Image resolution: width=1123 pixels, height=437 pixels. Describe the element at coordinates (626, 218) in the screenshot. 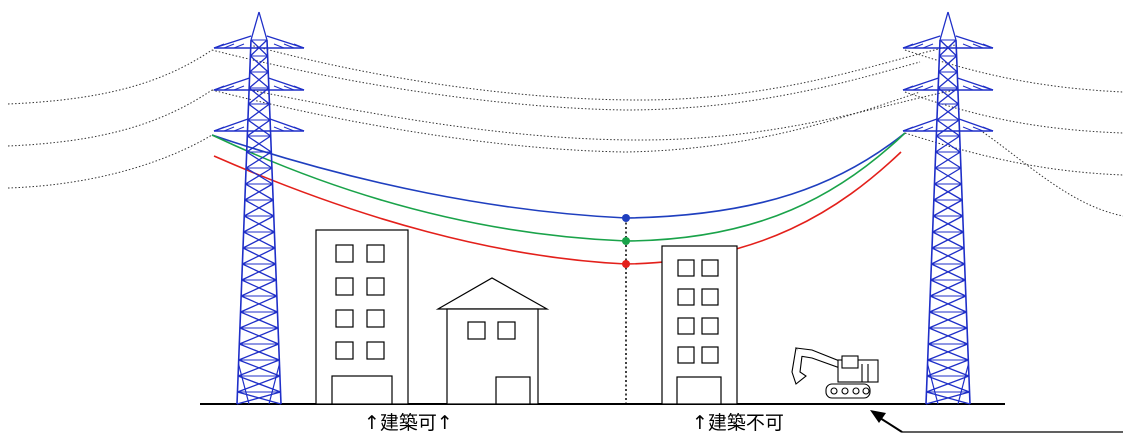

I see `sag-point-blue` at that location.